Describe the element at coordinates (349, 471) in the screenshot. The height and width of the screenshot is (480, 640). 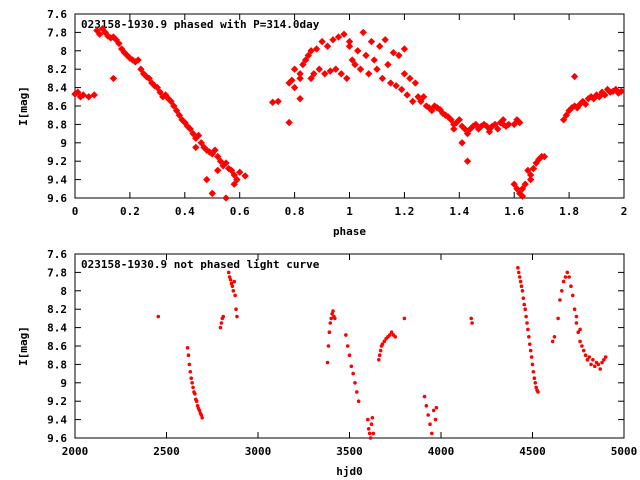
I see `x-axis-label: hjd0` at that location.